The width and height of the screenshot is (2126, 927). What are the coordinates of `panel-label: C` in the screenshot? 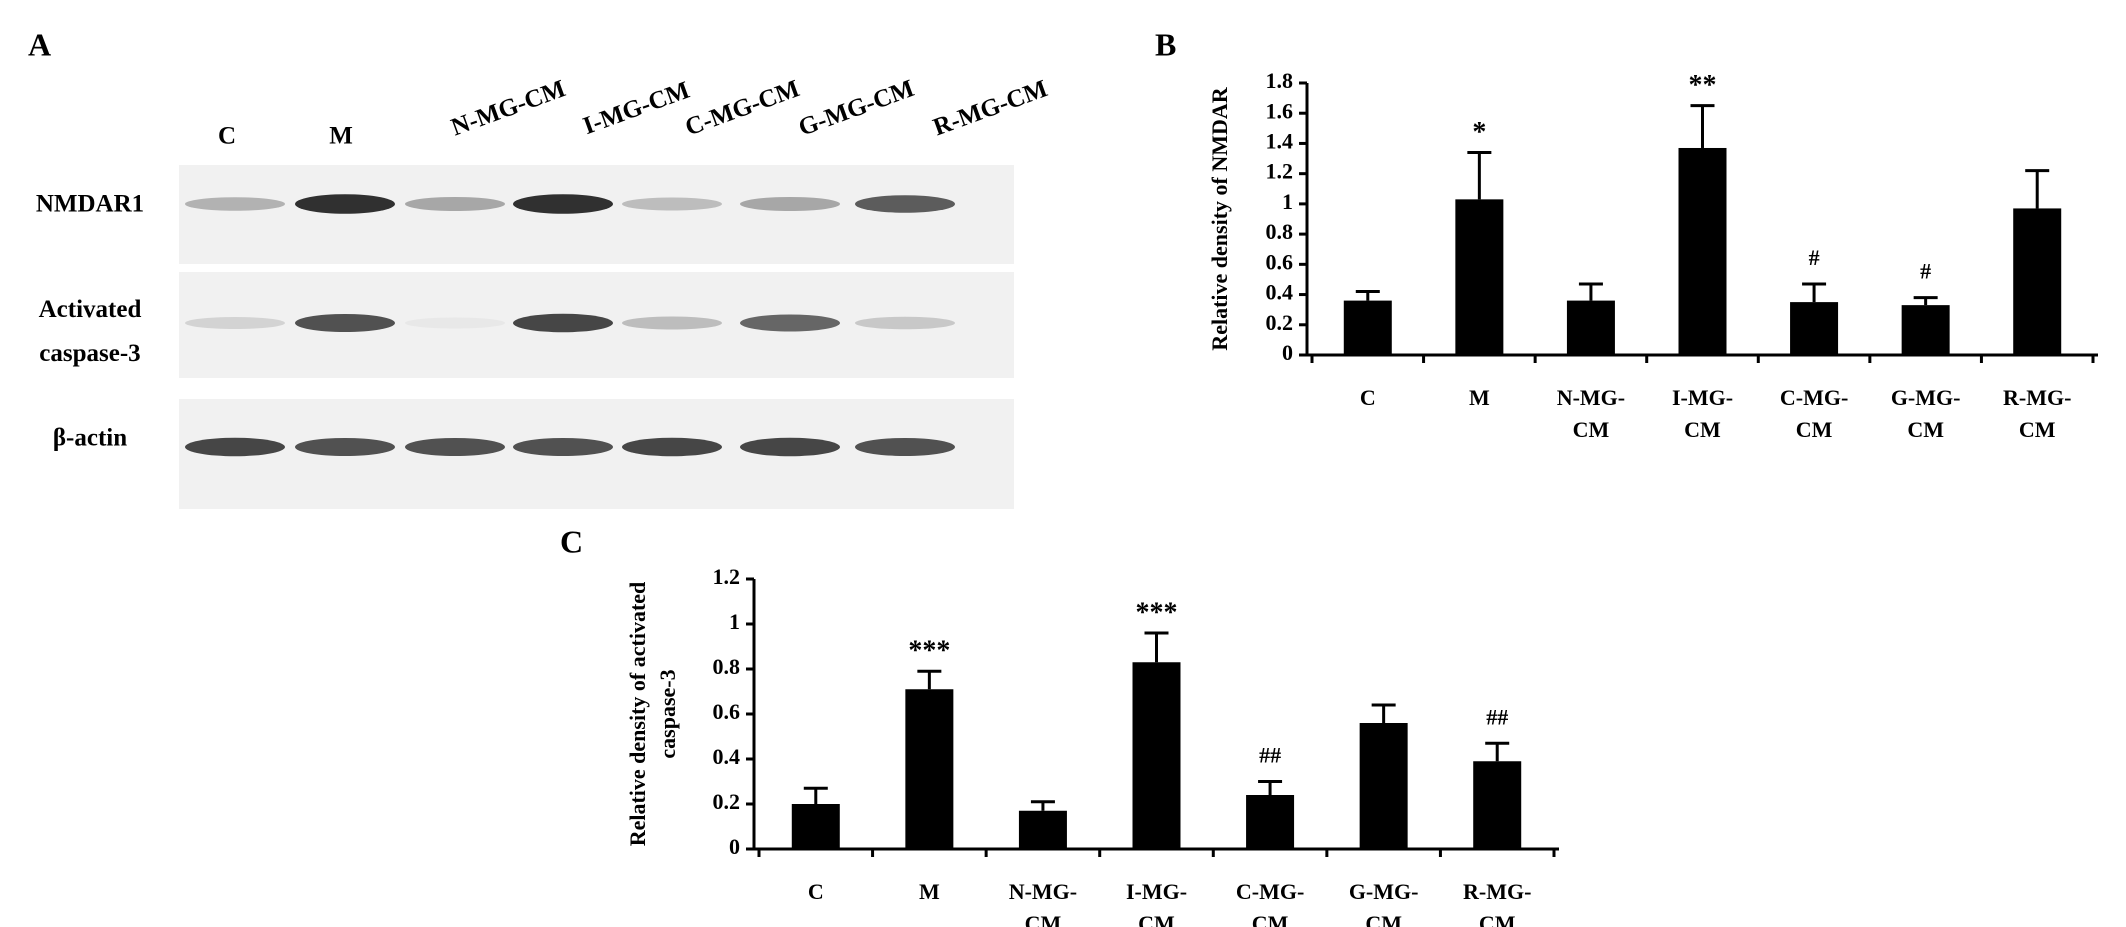 It's located at (571, 541).